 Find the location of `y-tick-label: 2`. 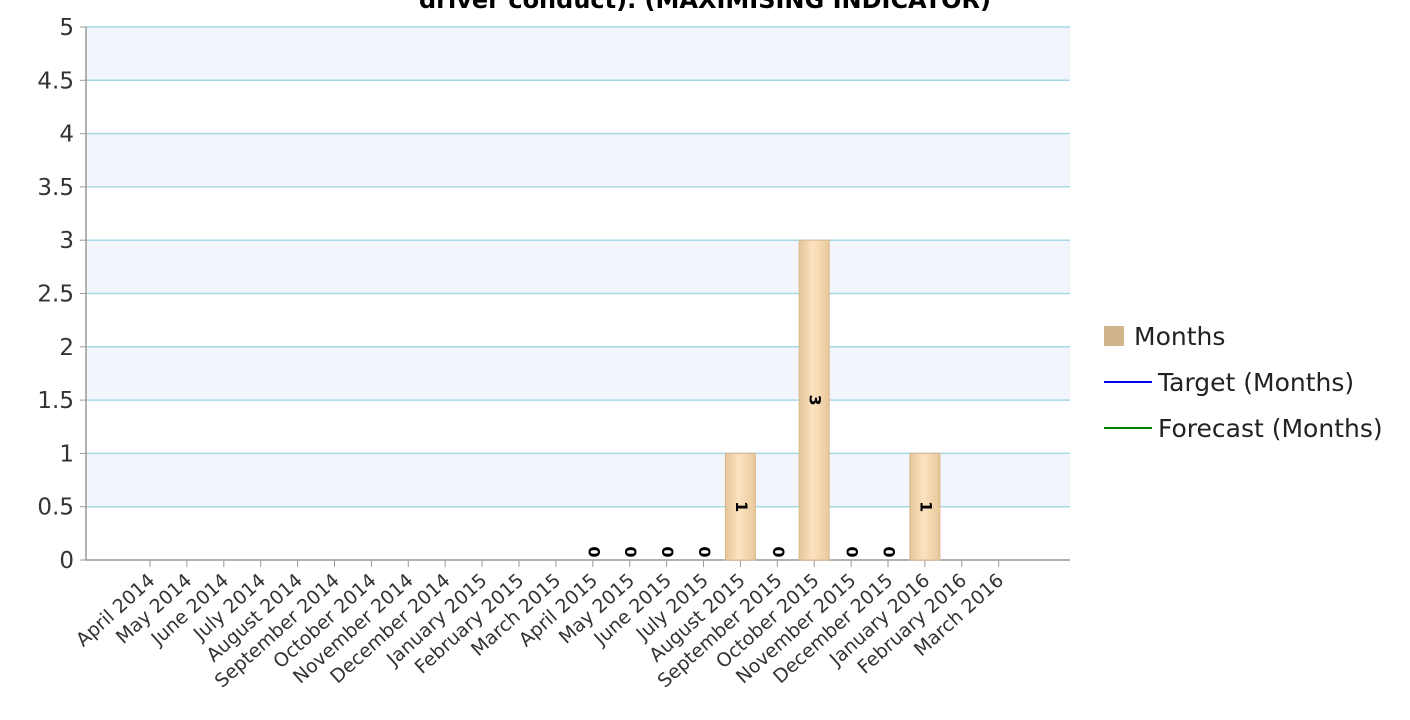

y-tick-label: 2 is located at coordinates (66, 348).